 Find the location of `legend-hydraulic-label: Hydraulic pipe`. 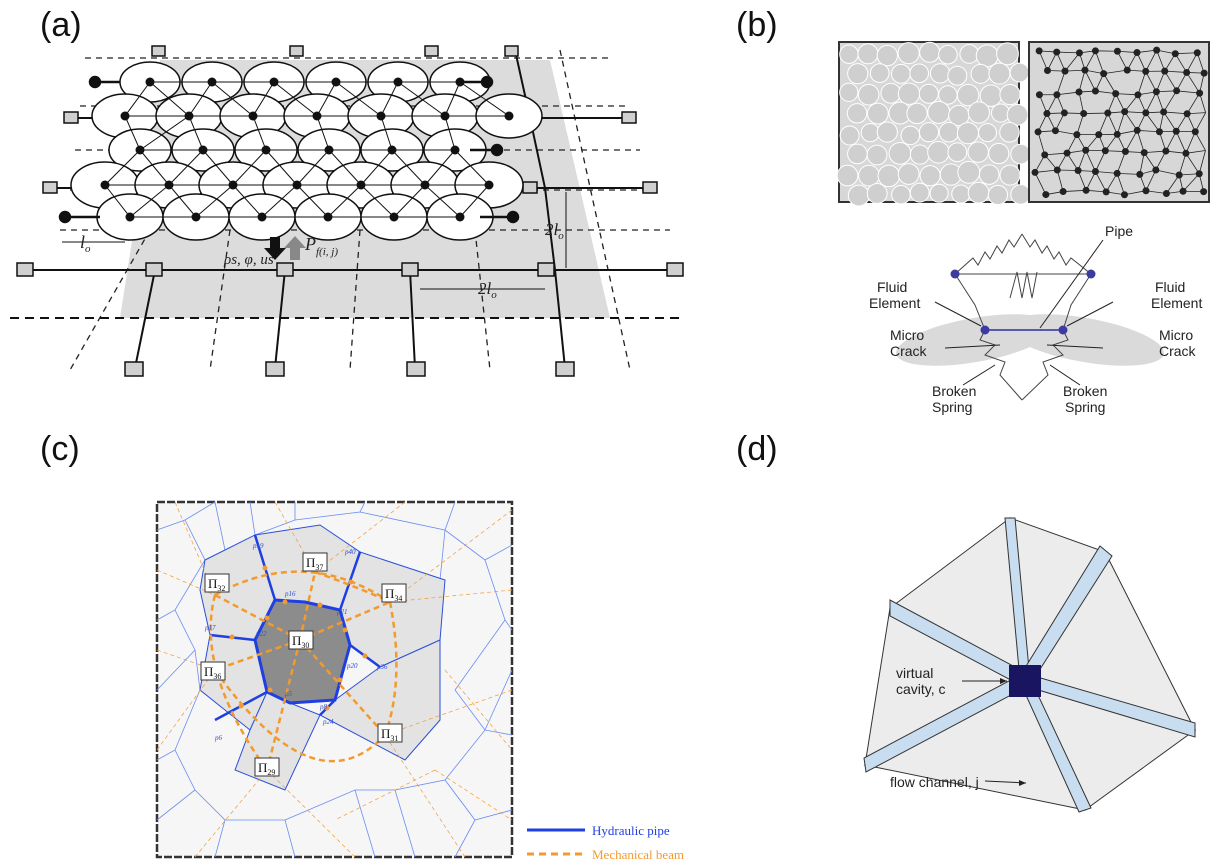

legend-hydraulic-label: Hydraulic pipe is located at coordinates (631, 830).